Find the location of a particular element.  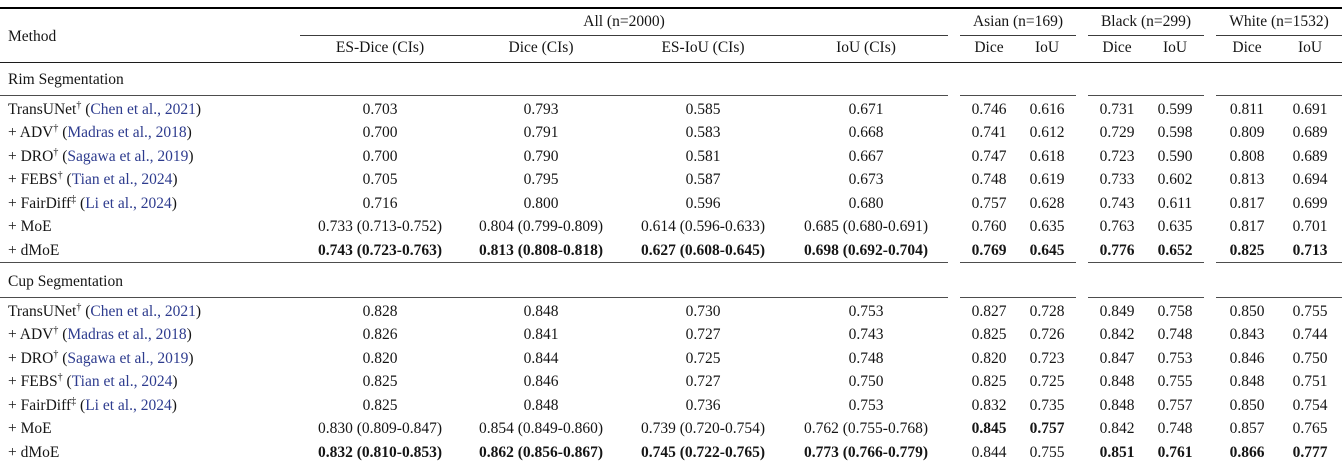

value-cell: 0.832 (0.810-0.853) is located at coordinates (380, 452).